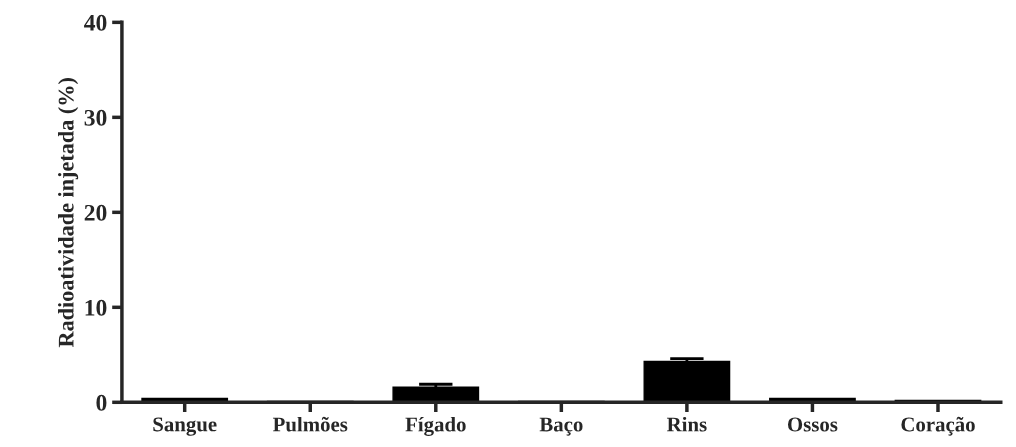  Describe the element at coordinates (96, 307) in the screenshot. I see `y-tick-label: 10` at that location.